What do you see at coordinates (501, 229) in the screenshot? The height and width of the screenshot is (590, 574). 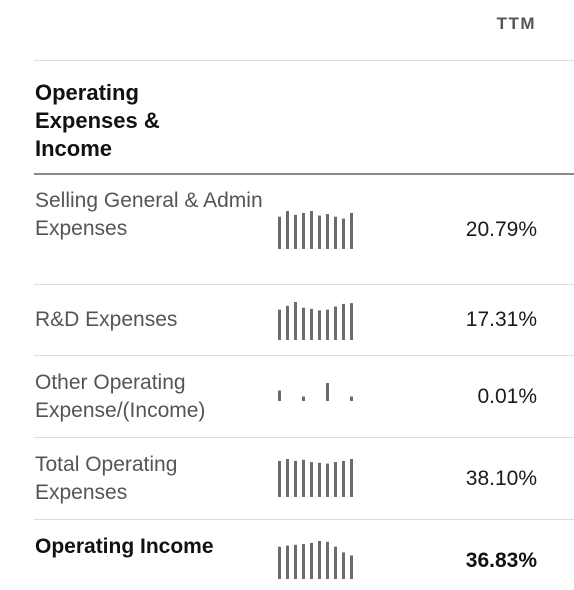 I see `row-value: 20.79%` at bounding box center [501, 229].